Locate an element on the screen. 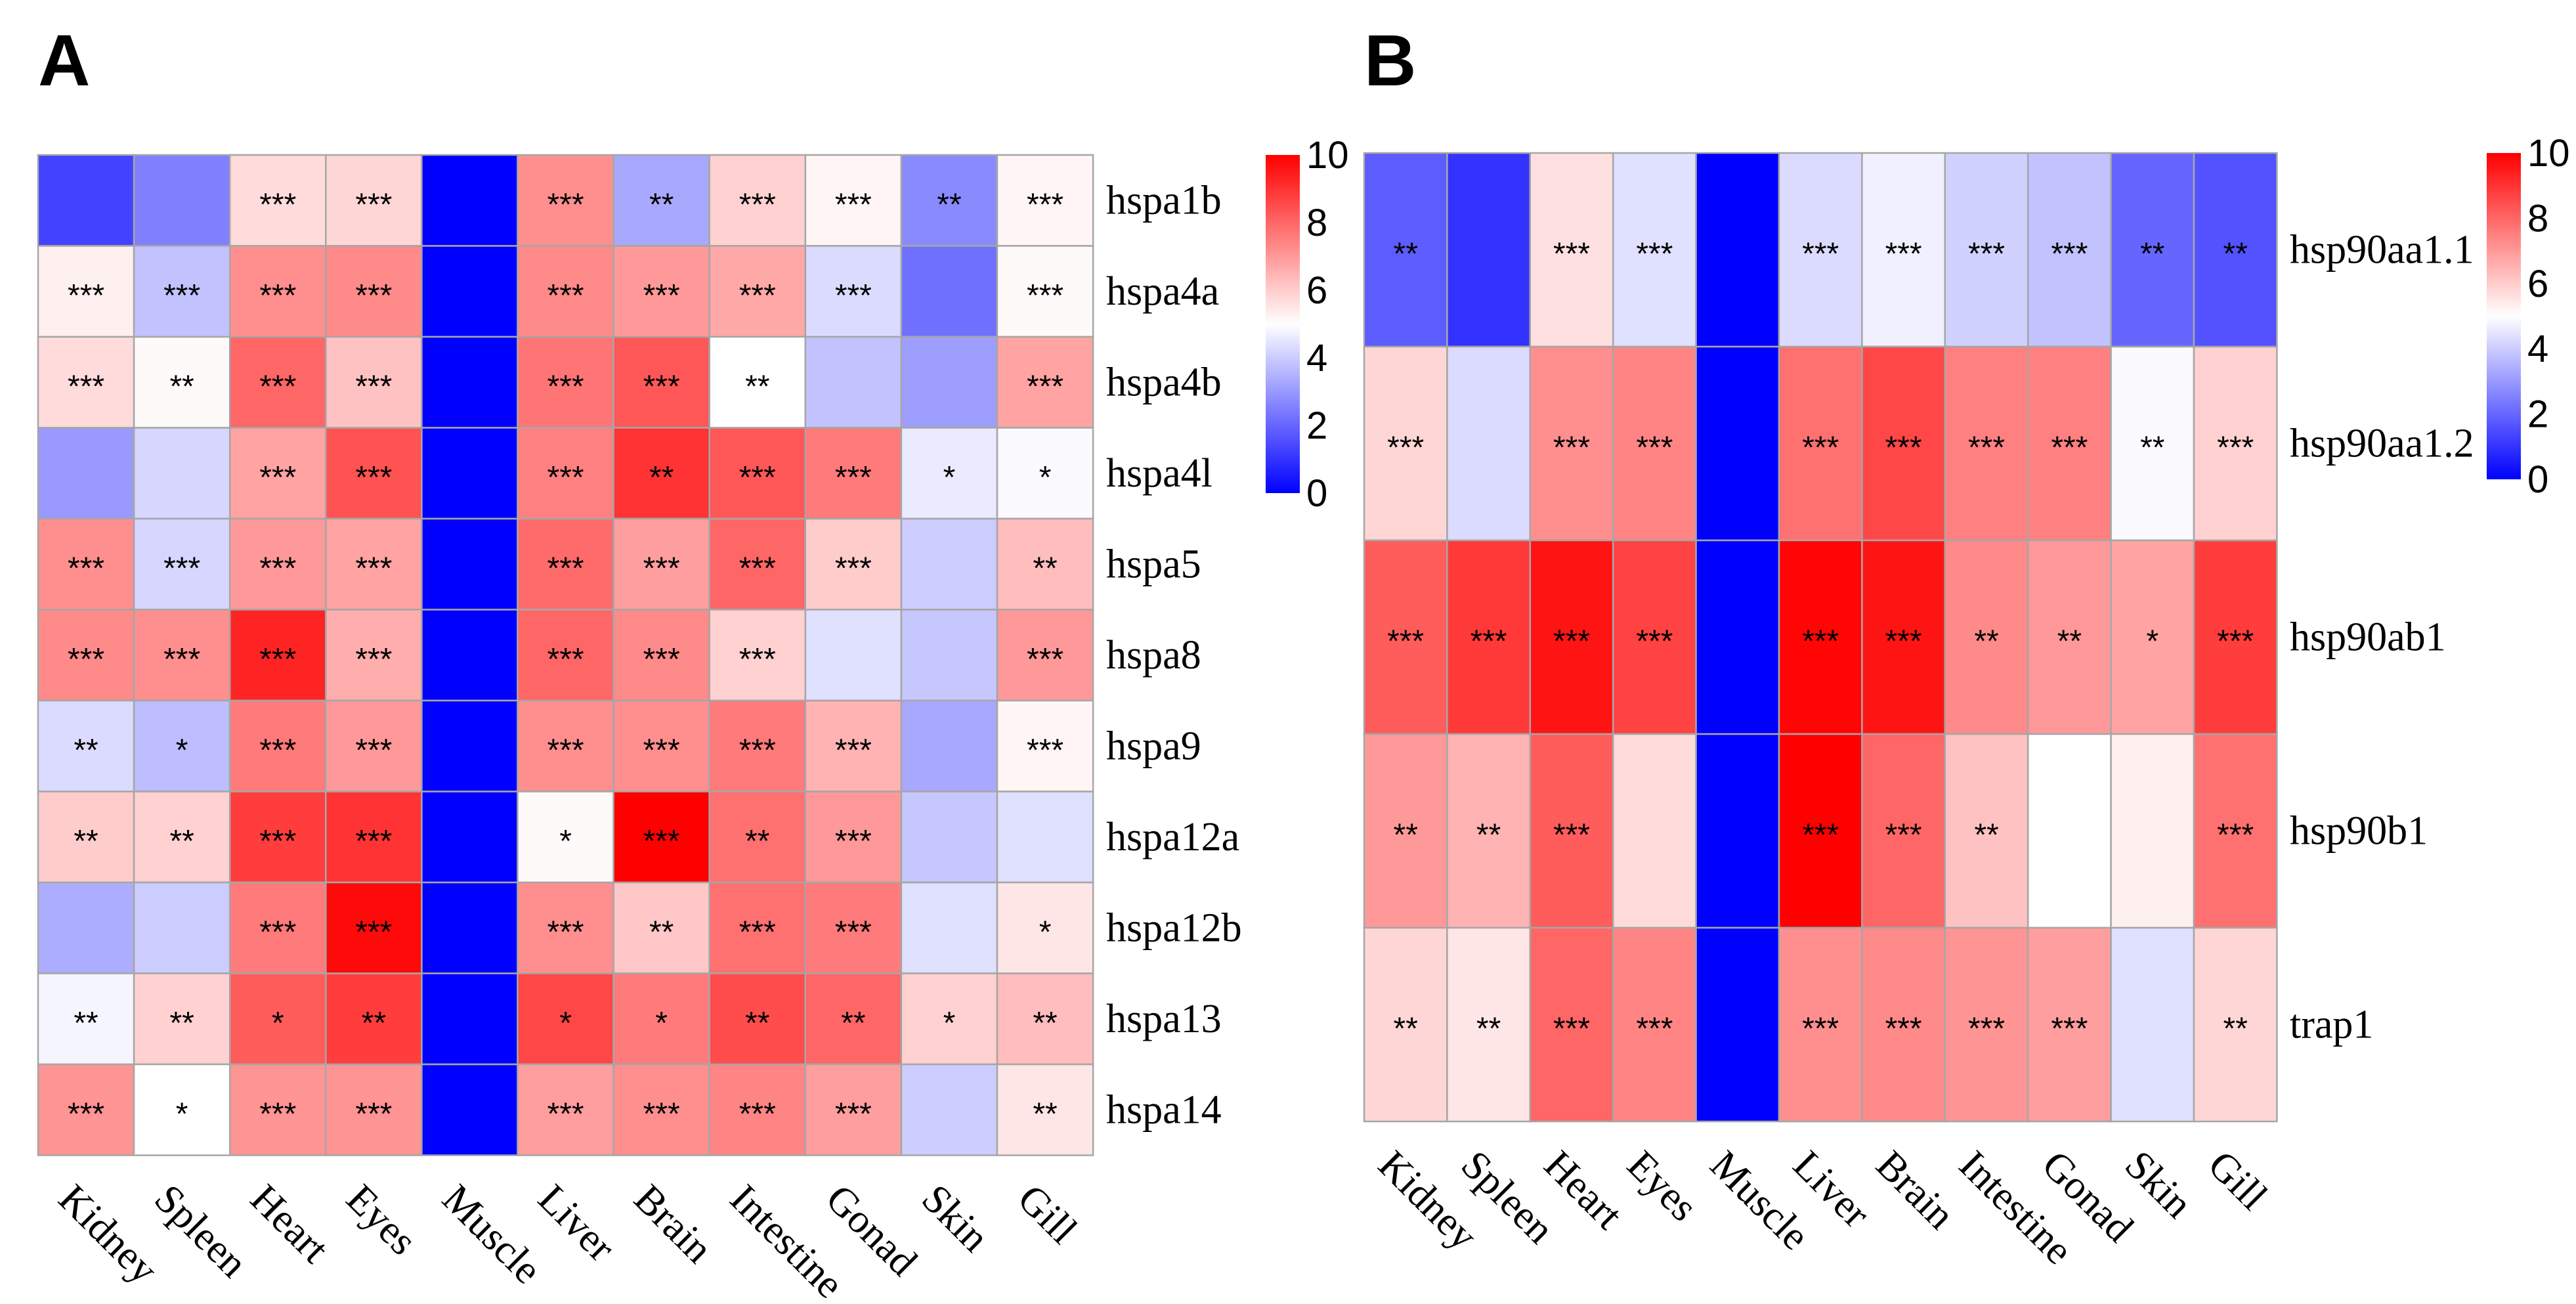 This screenshot has height=1304, width=2576. heatmap-cell-hspa8-liver is located at coordinates (565, 655).